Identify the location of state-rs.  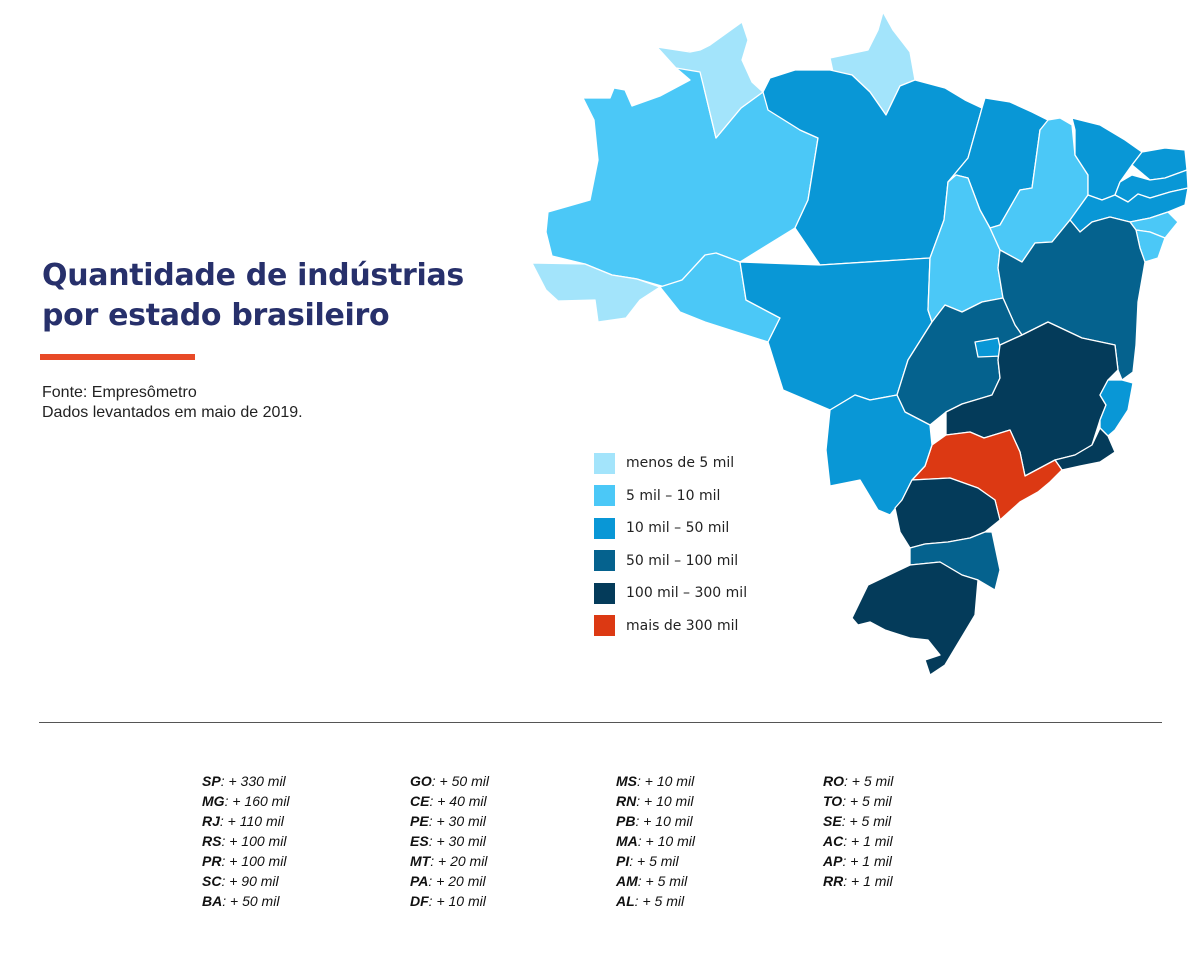
(915, 618).